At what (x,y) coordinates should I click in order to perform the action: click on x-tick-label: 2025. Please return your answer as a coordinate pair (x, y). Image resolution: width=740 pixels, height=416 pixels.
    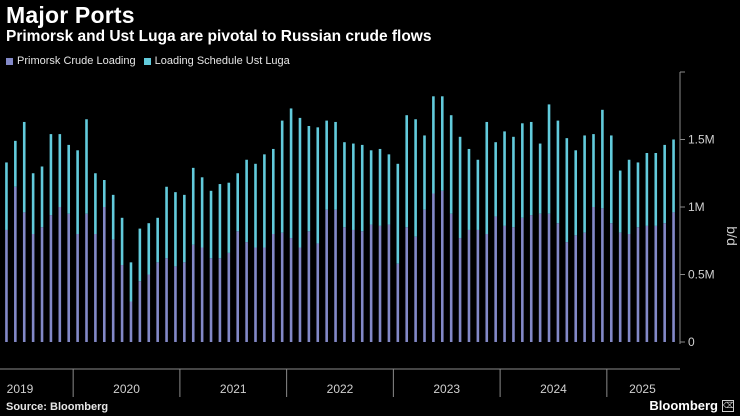
    Looking at the image, I should click on (642, 389).